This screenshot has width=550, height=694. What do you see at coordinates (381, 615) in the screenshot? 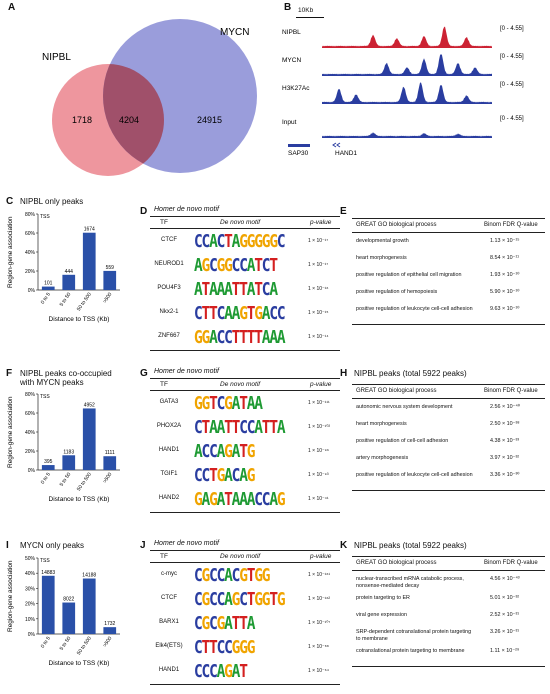
I see `go-term: viral gene expression` at bounding box center [381, 615].